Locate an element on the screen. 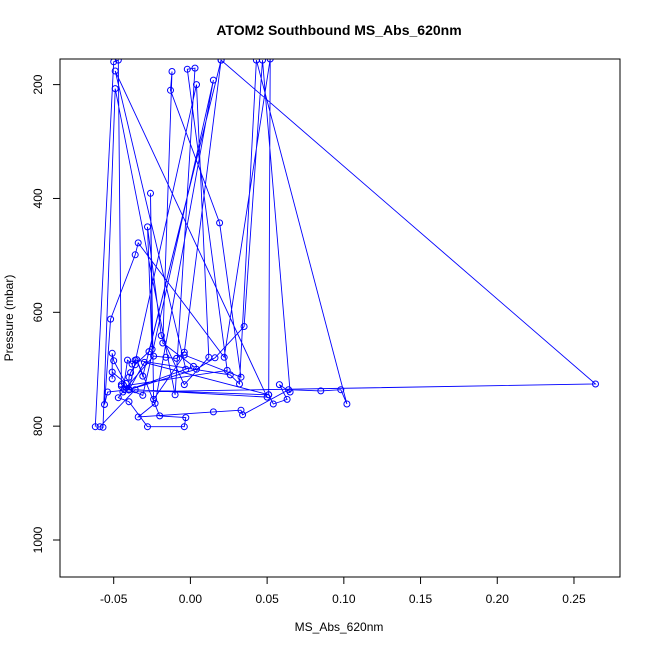 The image size is (650, 650). x-tick-label: 0.25 is located at coordinates (574, 599).